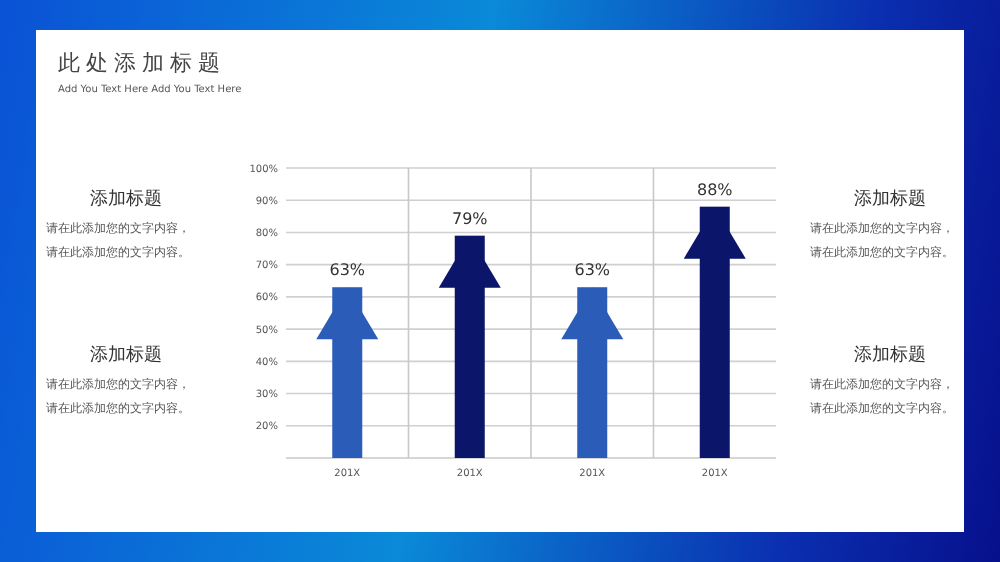  I want to click on data-label: 79%, so click(470, 218).